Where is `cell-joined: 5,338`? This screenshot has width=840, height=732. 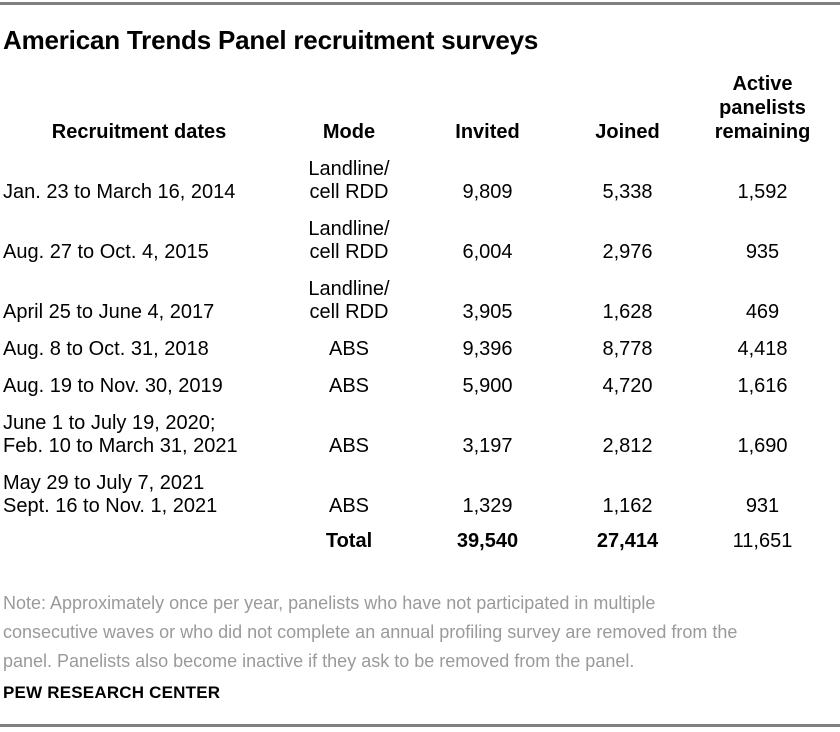 cell-joined: 5,338 is located at coordinates (627, 192).